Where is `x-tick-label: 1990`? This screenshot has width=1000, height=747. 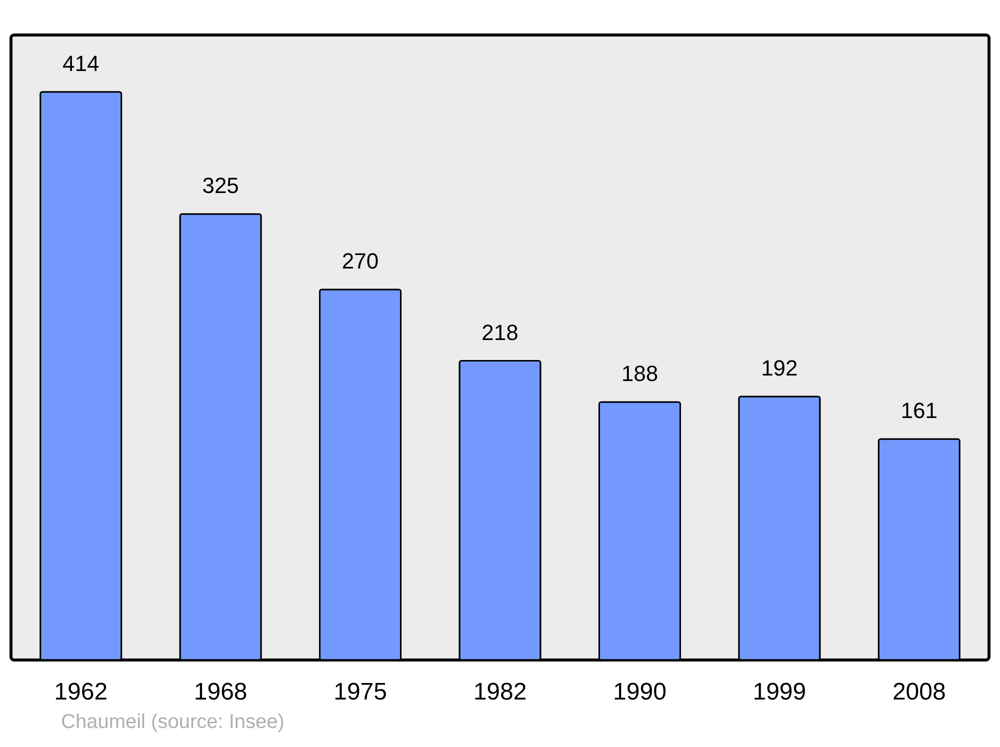
x-tick-label: 1990 is located at coordinates (639, 692).